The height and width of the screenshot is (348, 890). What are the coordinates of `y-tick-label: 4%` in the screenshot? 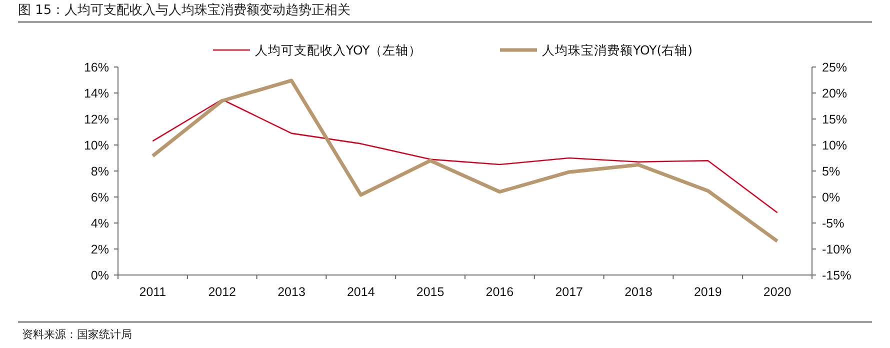 It's located at (99, 223).